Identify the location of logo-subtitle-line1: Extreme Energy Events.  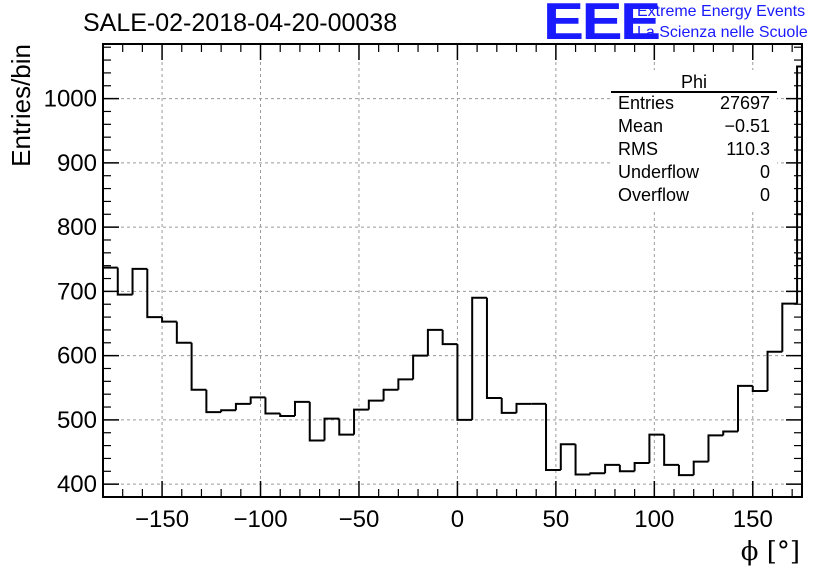
(721, 11).